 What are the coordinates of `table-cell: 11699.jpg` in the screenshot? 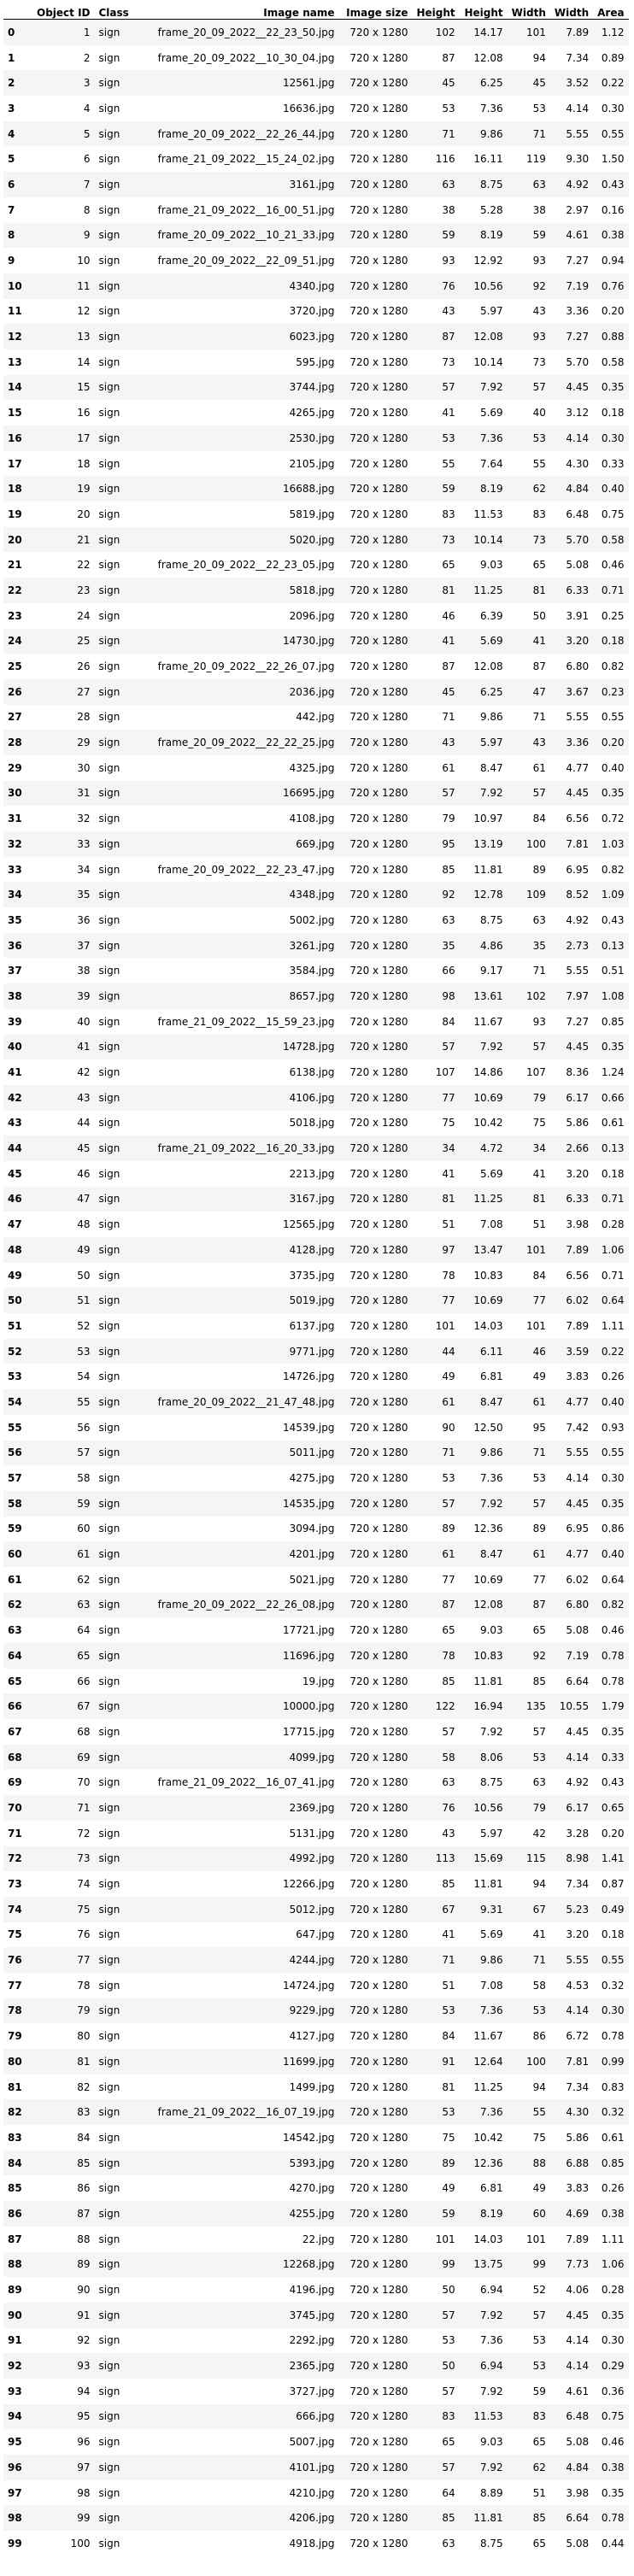 It's located at (308, 2061).